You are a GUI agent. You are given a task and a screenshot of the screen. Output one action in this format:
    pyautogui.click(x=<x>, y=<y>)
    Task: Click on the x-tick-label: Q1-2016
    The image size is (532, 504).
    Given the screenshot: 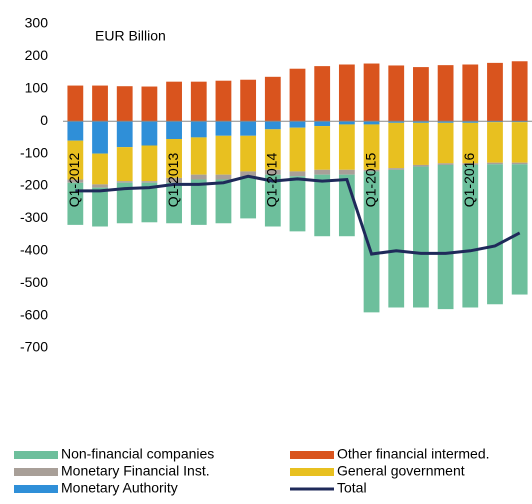 What is the action you would take?
    pyautogui.click(x=469, y=180)
    